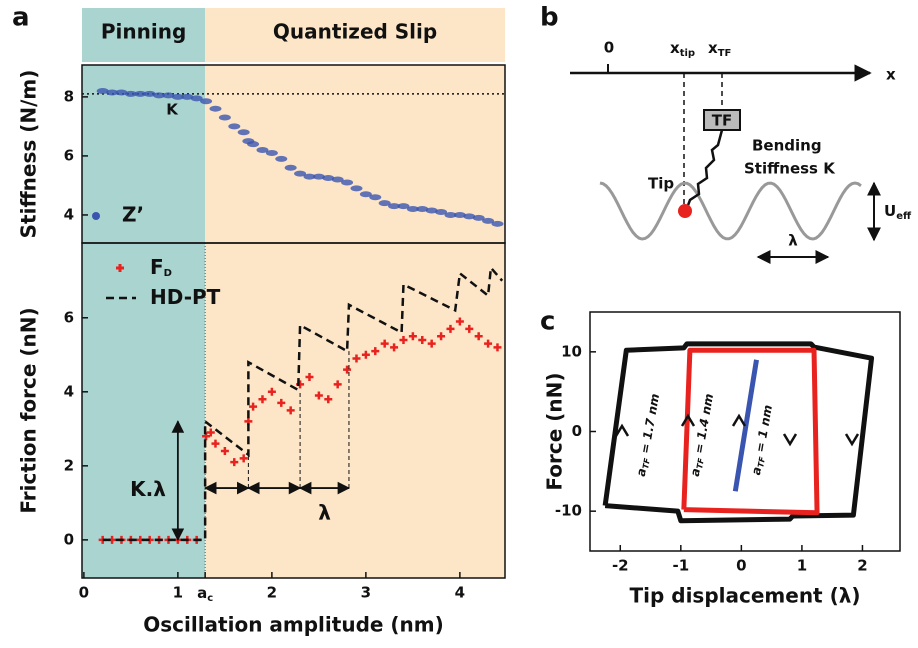  I want to click on x-axis-title: Tip displacement (λ), so click(744, 596).